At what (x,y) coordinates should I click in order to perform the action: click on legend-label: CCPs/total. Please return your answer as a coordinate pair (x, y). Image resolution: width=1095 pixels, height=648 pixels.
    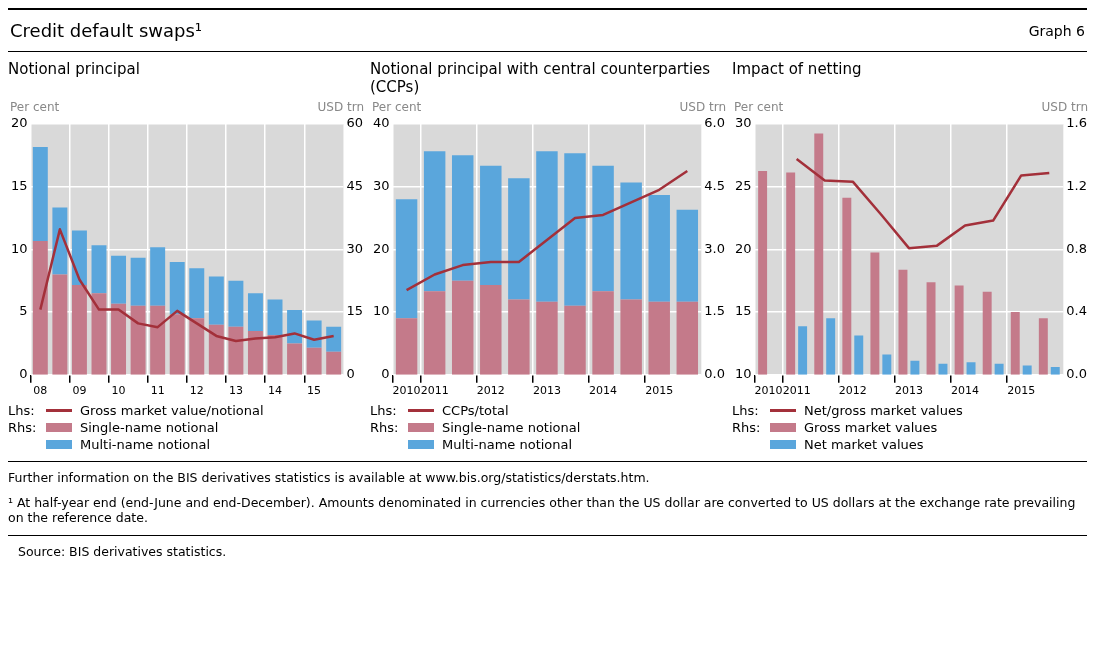
    Looking at the image, I should click on (475, 410).